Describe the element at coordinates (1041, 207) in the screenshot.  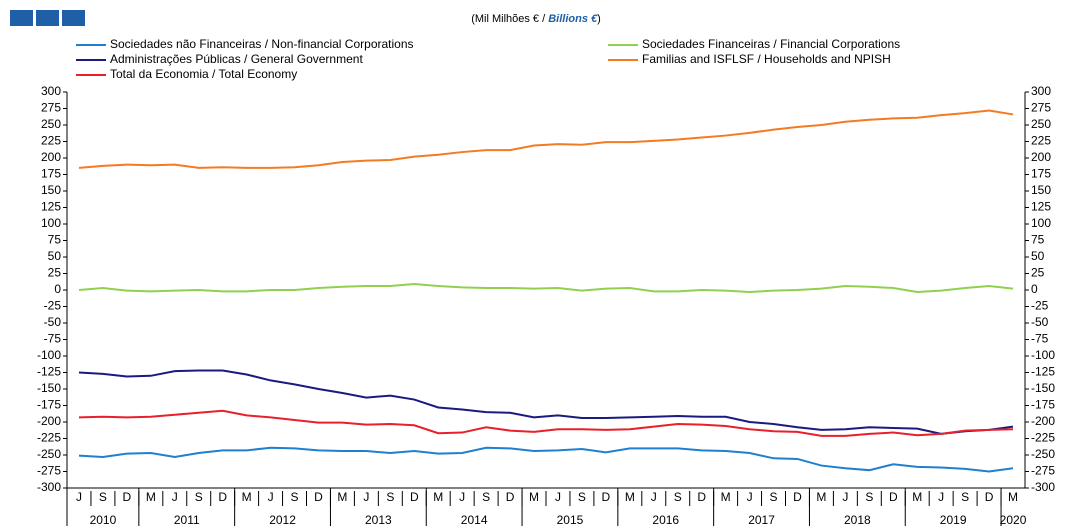
I see `y-tick-label: 125` at that location.